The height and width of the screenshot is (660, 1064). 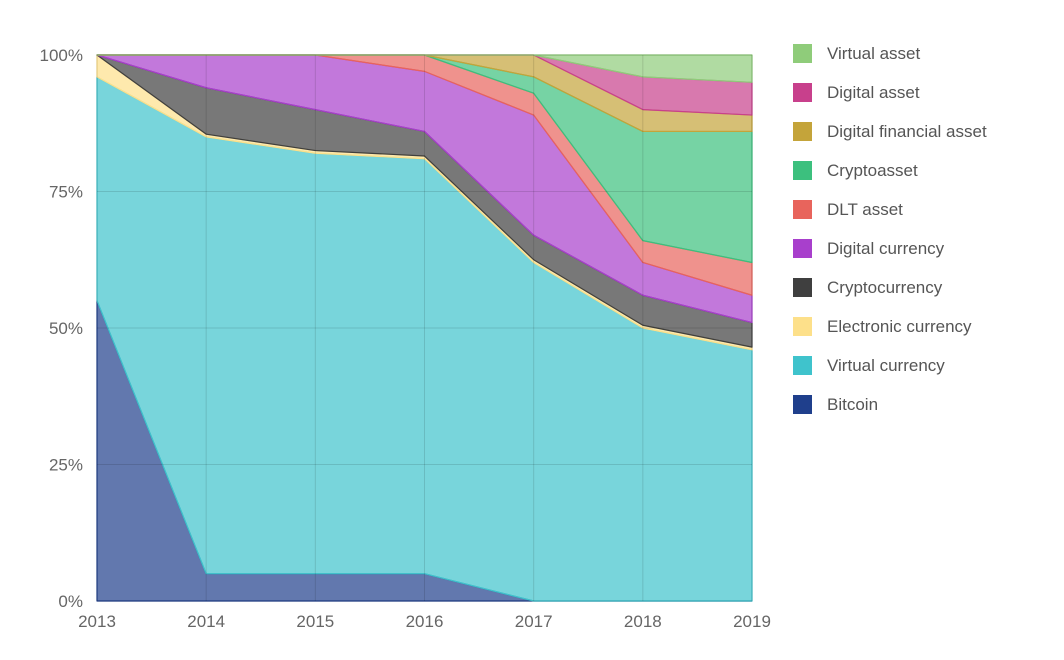 I want to click on x-tick-label: 2015, so click(x=315, y=621).